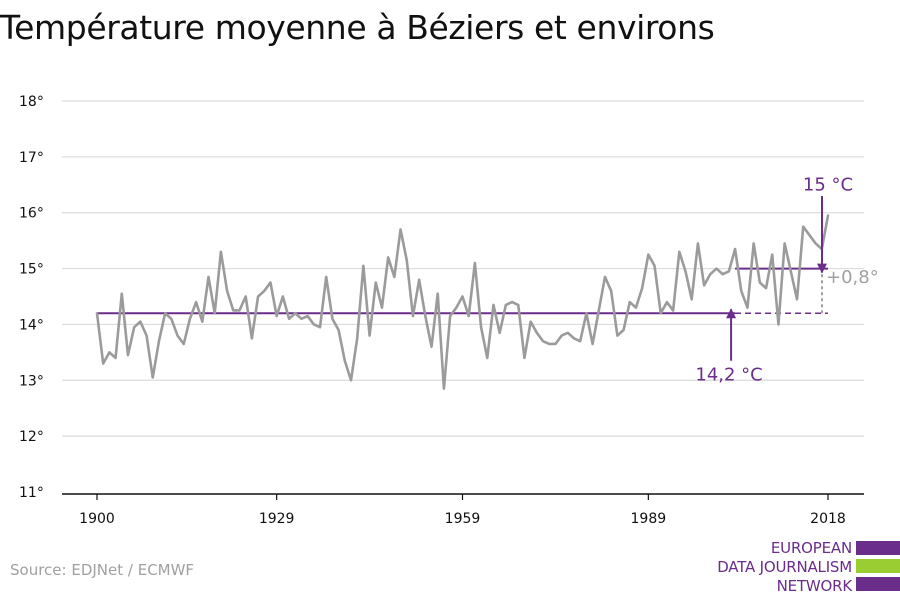 The image size is (900, 600). I want to click on baseline-average-label: 14,2 °C, so click(728, 374).